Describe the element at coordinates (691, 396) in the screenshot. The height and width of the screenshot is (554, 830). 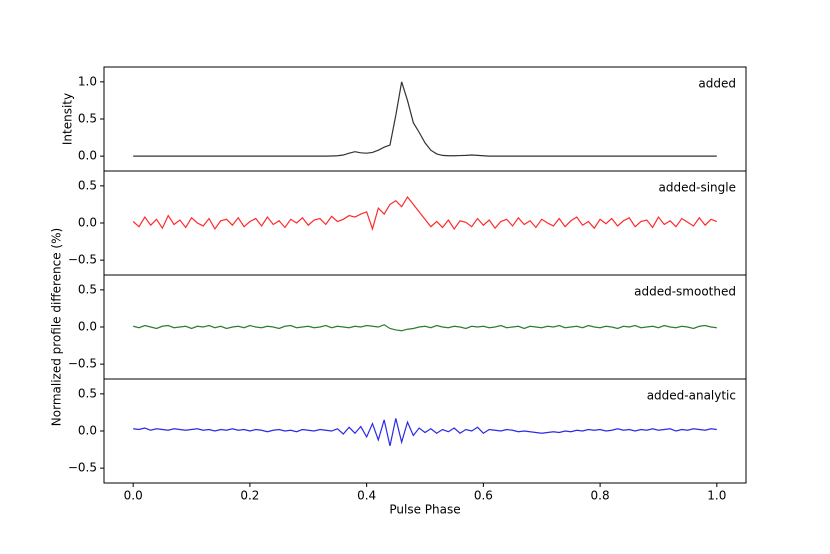
I see `series-label: added-analytic` at that location.